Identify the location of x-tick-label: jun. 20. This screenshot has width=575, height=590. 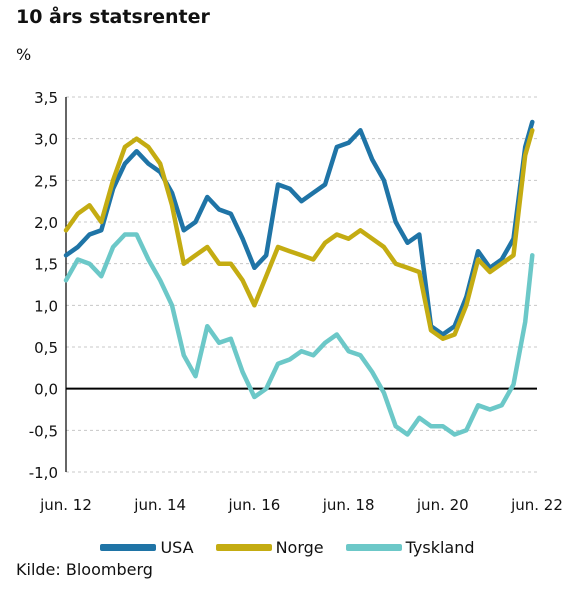
(442, 505).